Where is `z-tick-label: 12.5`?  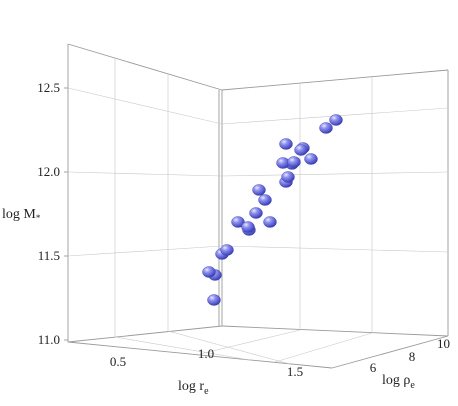
z-tick-label: 12.5 is located at coordinates (48, 87).